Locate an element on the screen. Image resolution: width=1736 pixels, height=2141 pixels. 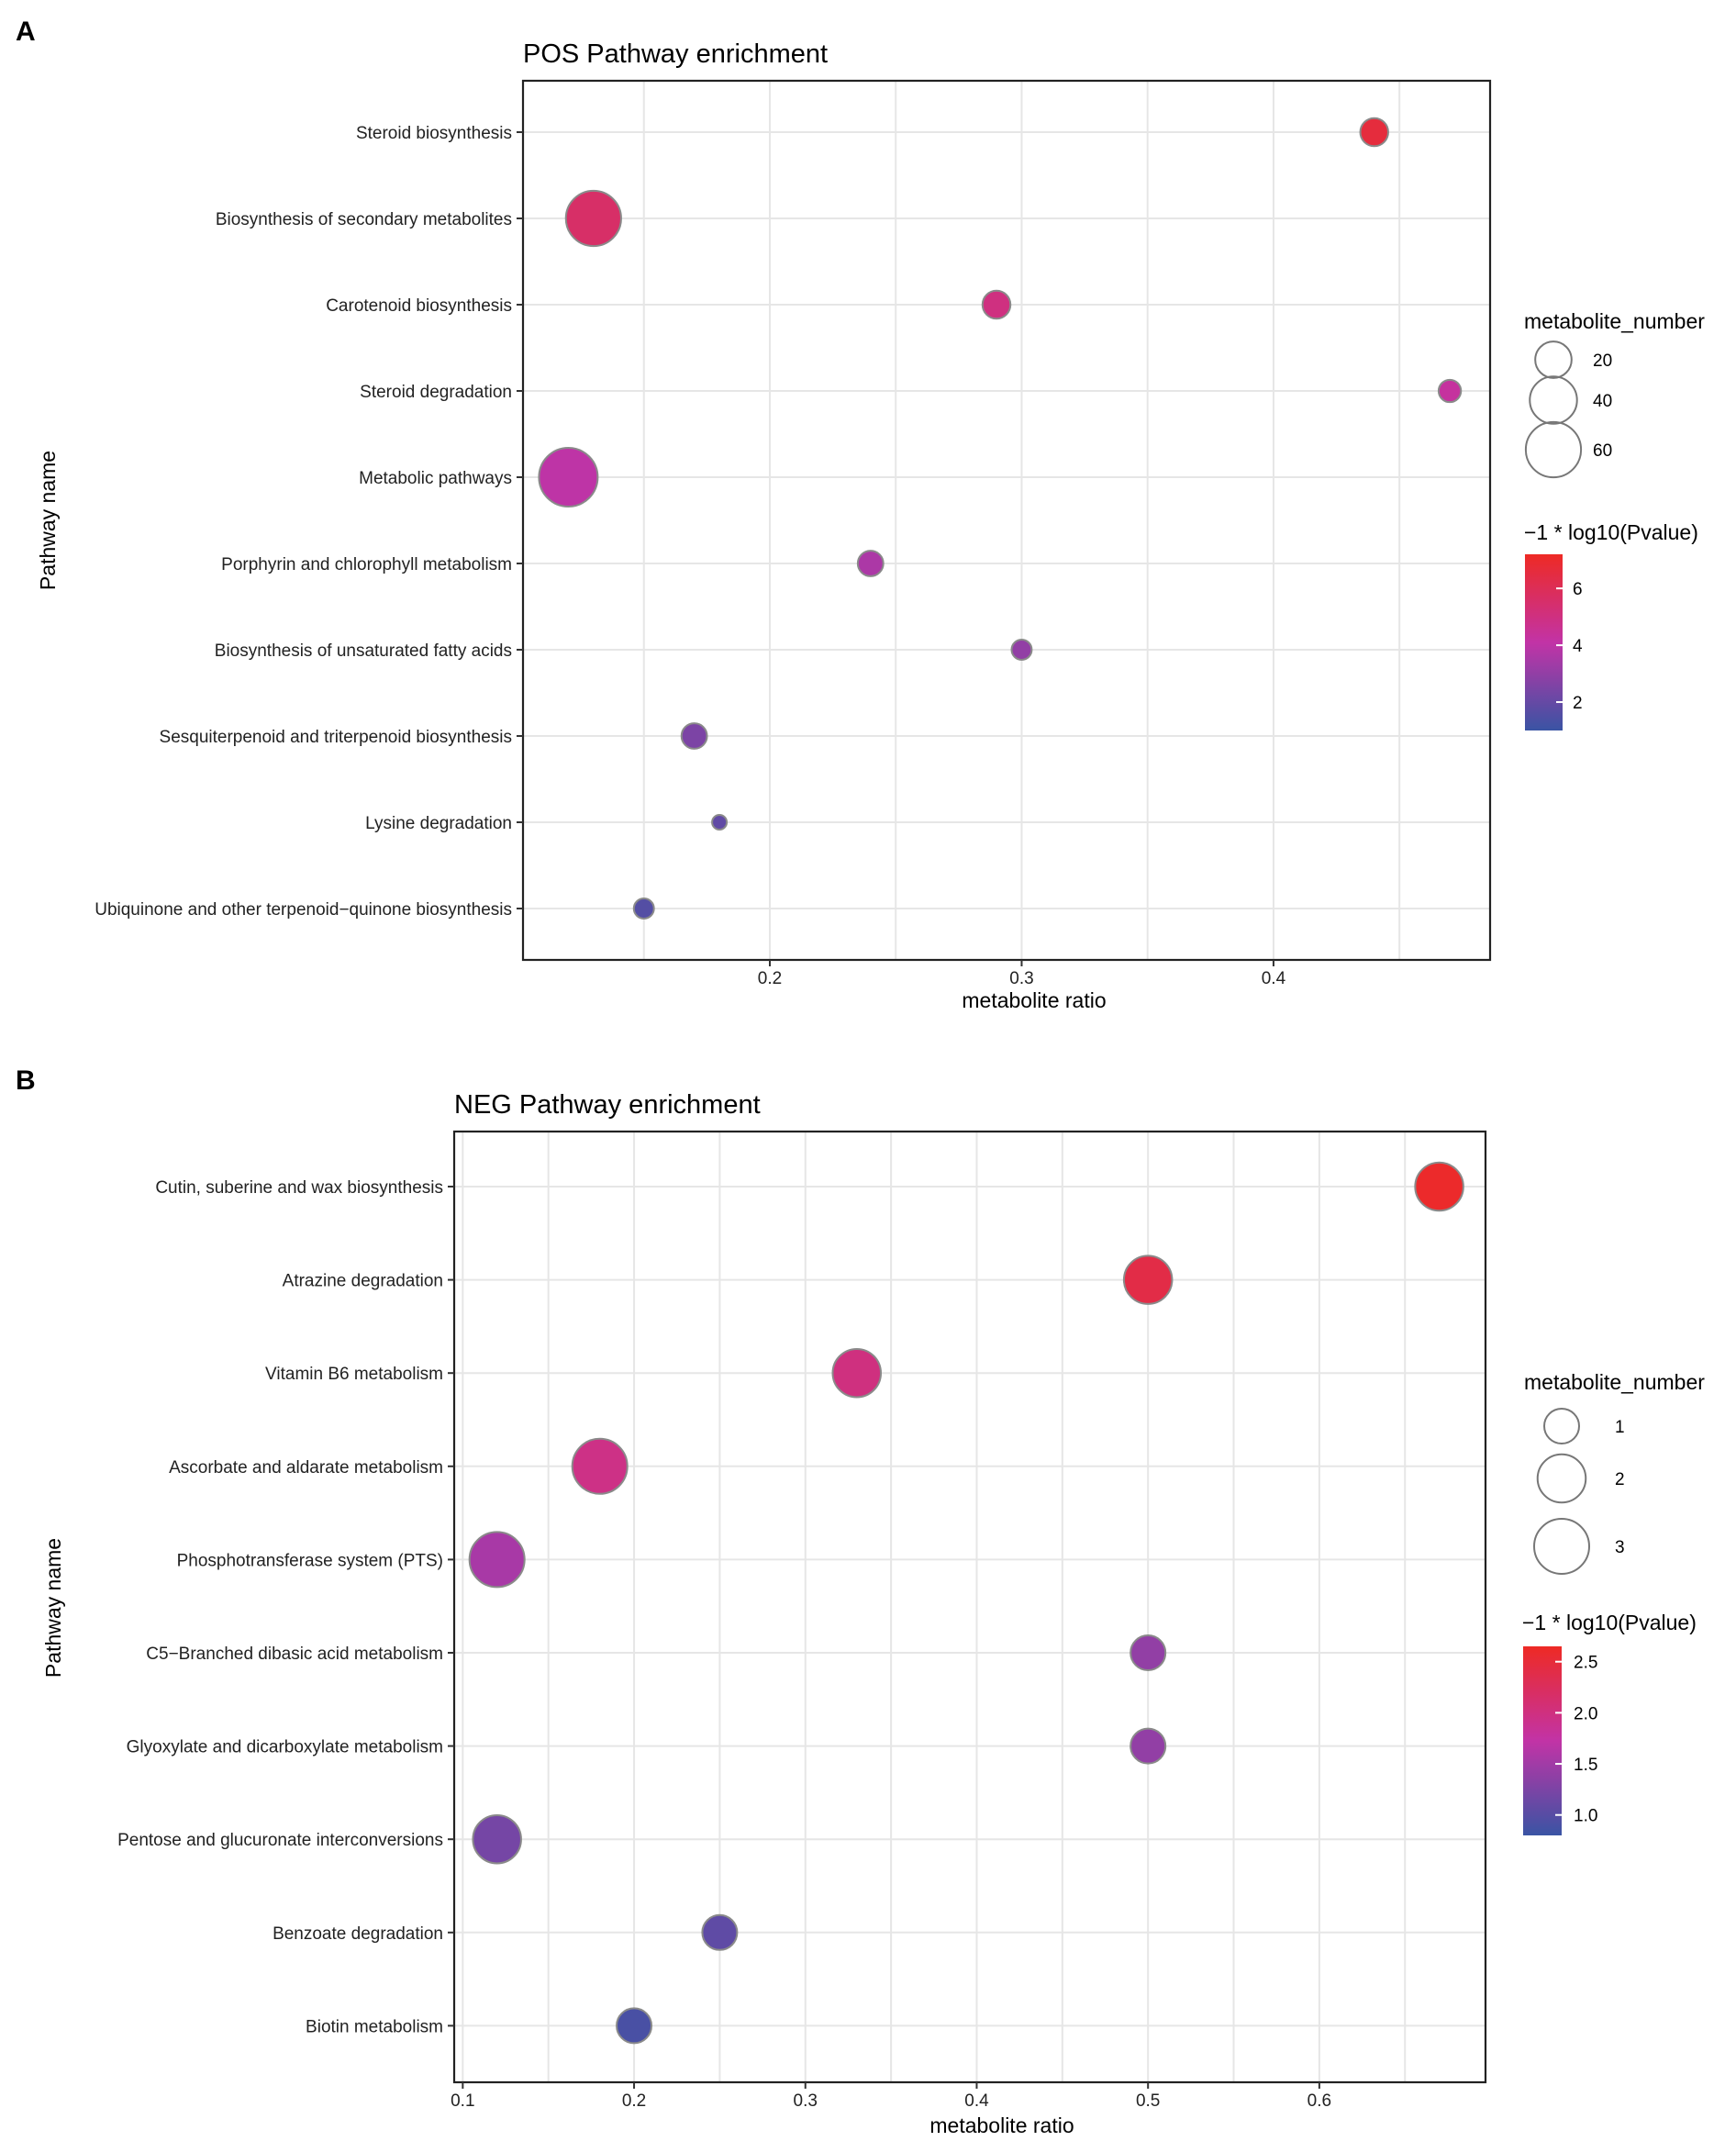
size-legend-label: 1 is located at coordinates (1620, 1427).